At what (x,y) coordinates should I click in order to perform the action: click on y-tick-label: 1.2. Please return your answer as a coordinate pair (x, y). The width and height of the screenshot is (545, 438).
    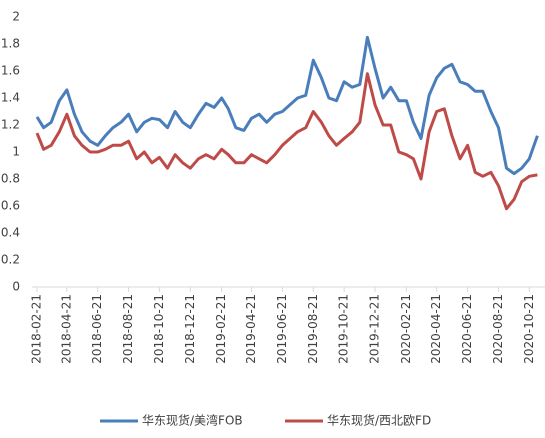
    Looking at the image, I should click on (10, 125).